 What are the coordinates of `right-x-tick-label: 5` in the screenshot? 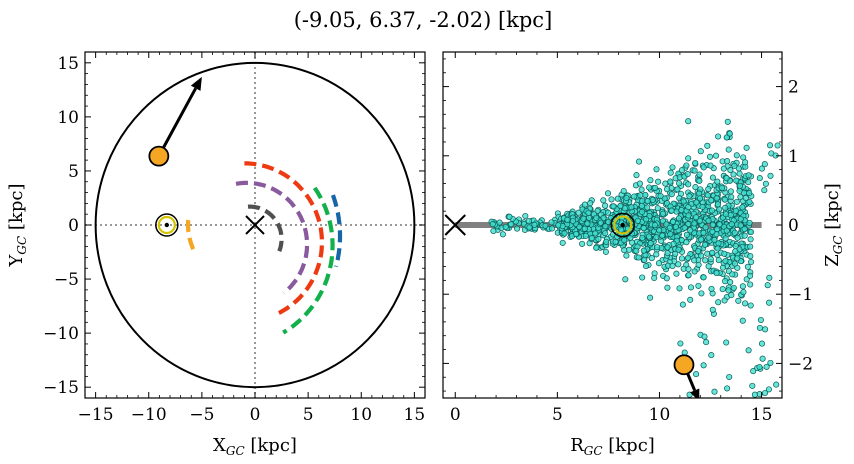 It's located at (557, 415).